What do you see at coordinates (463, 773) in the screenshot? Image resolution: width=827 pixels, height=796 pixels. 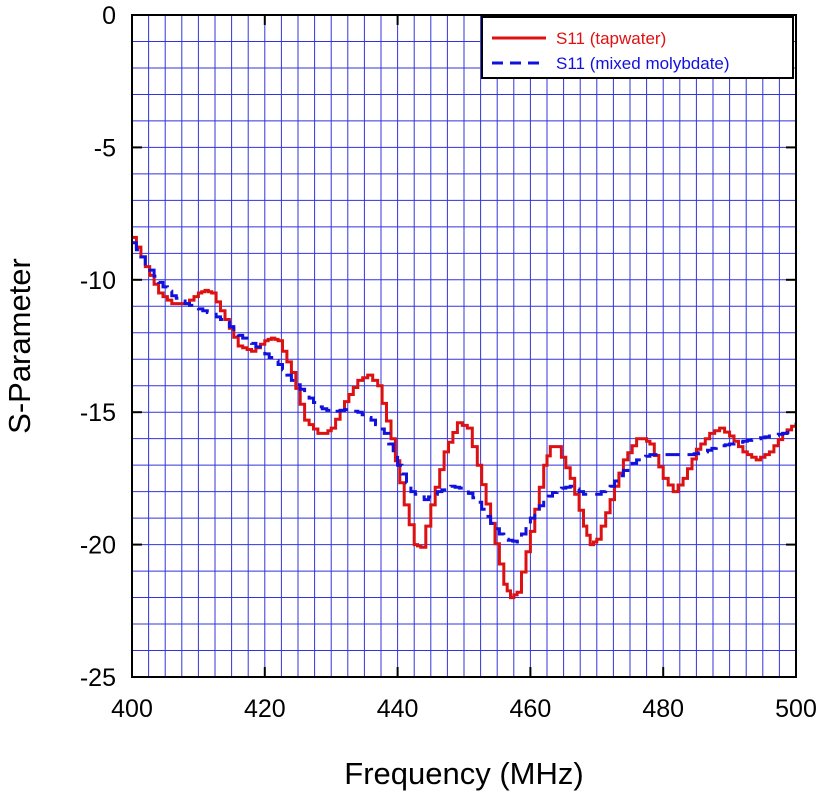 I see `x-axis-title: Frequency (MHz)` at bounding box center [463, 773].